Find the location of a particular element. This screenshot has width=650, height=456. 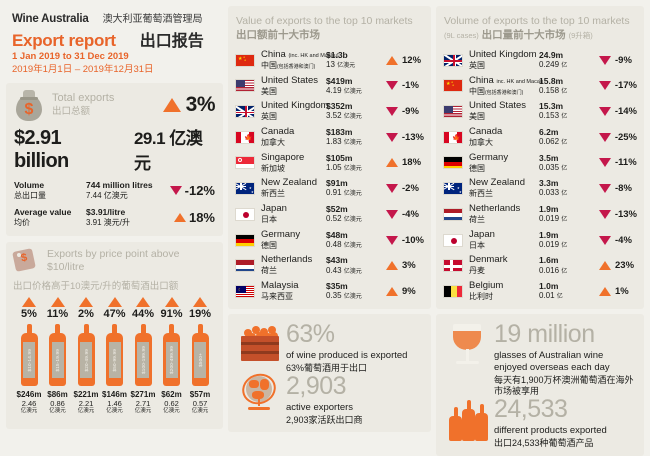

market-change-value: -8% is located at coordinates (623, 189).